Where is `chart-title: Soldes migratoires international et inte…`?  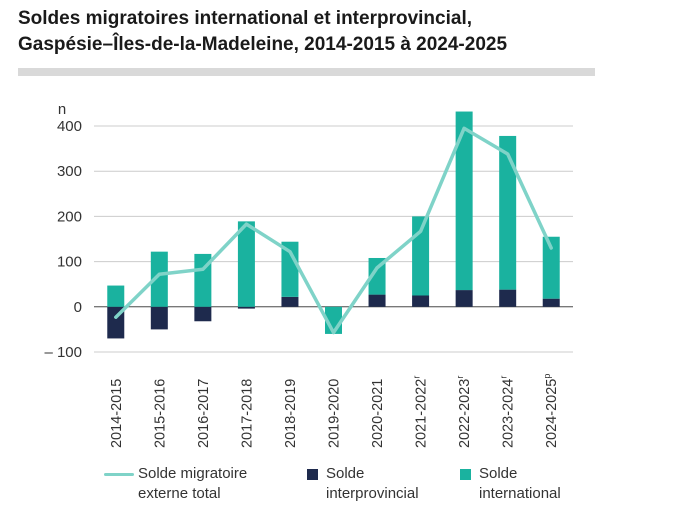 chart-title: Soldes migratoires international et inte… is located at coordinates (353, 32).